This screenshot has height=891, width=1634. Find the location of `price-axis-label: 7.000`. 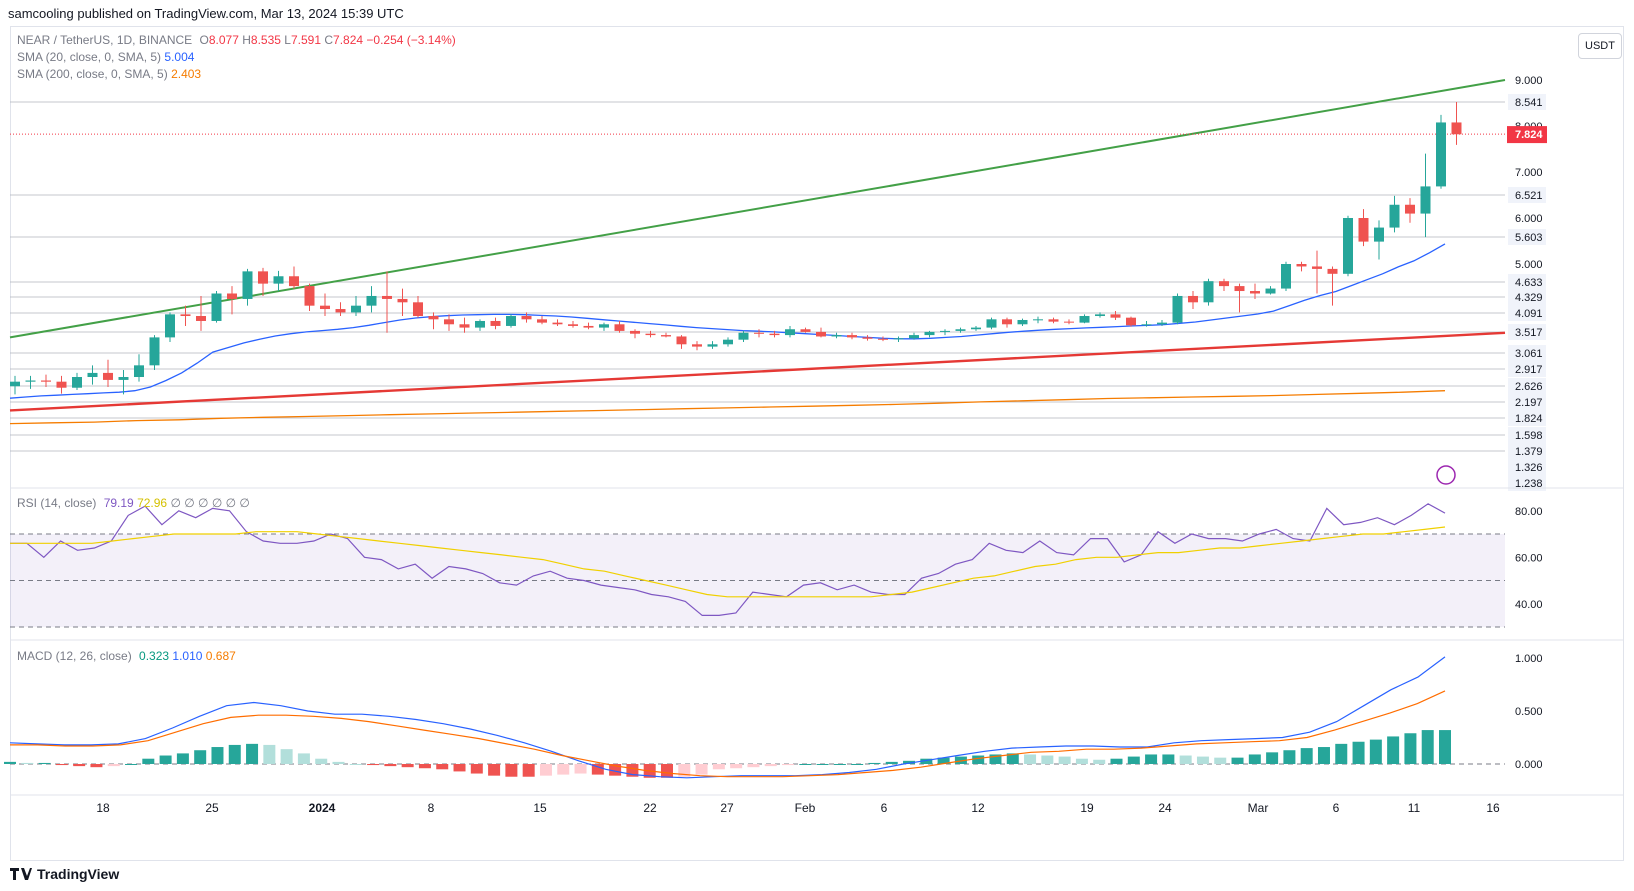

price-axis-label: 7.000 is located at coordinates (1529, 173).